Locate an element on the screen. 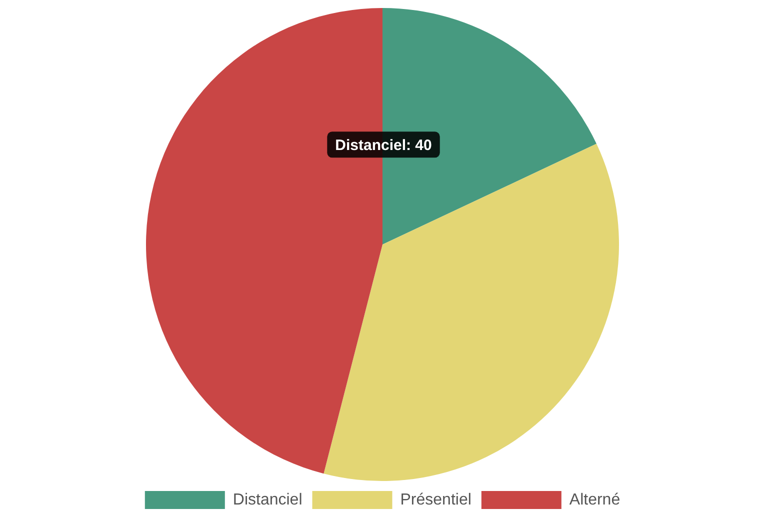 This screenshot has width=765, height=523. legend-label: Présentiel is located at coordinates (436, 499).